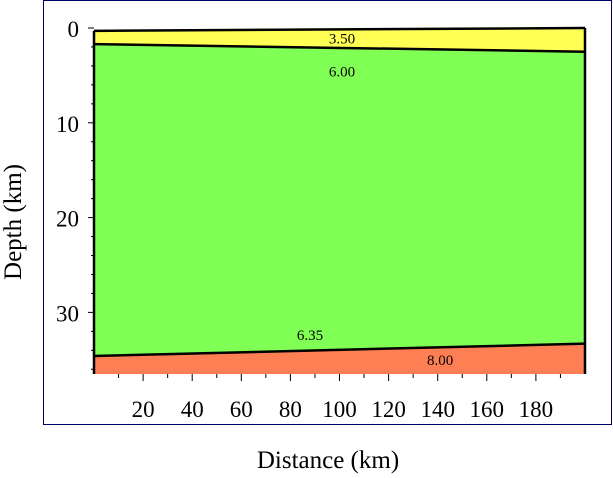 The image size is (613, 478). Describe the element at coordinates (74, 29) in the screenshot. I see `y-tick-label: 0` at that location.